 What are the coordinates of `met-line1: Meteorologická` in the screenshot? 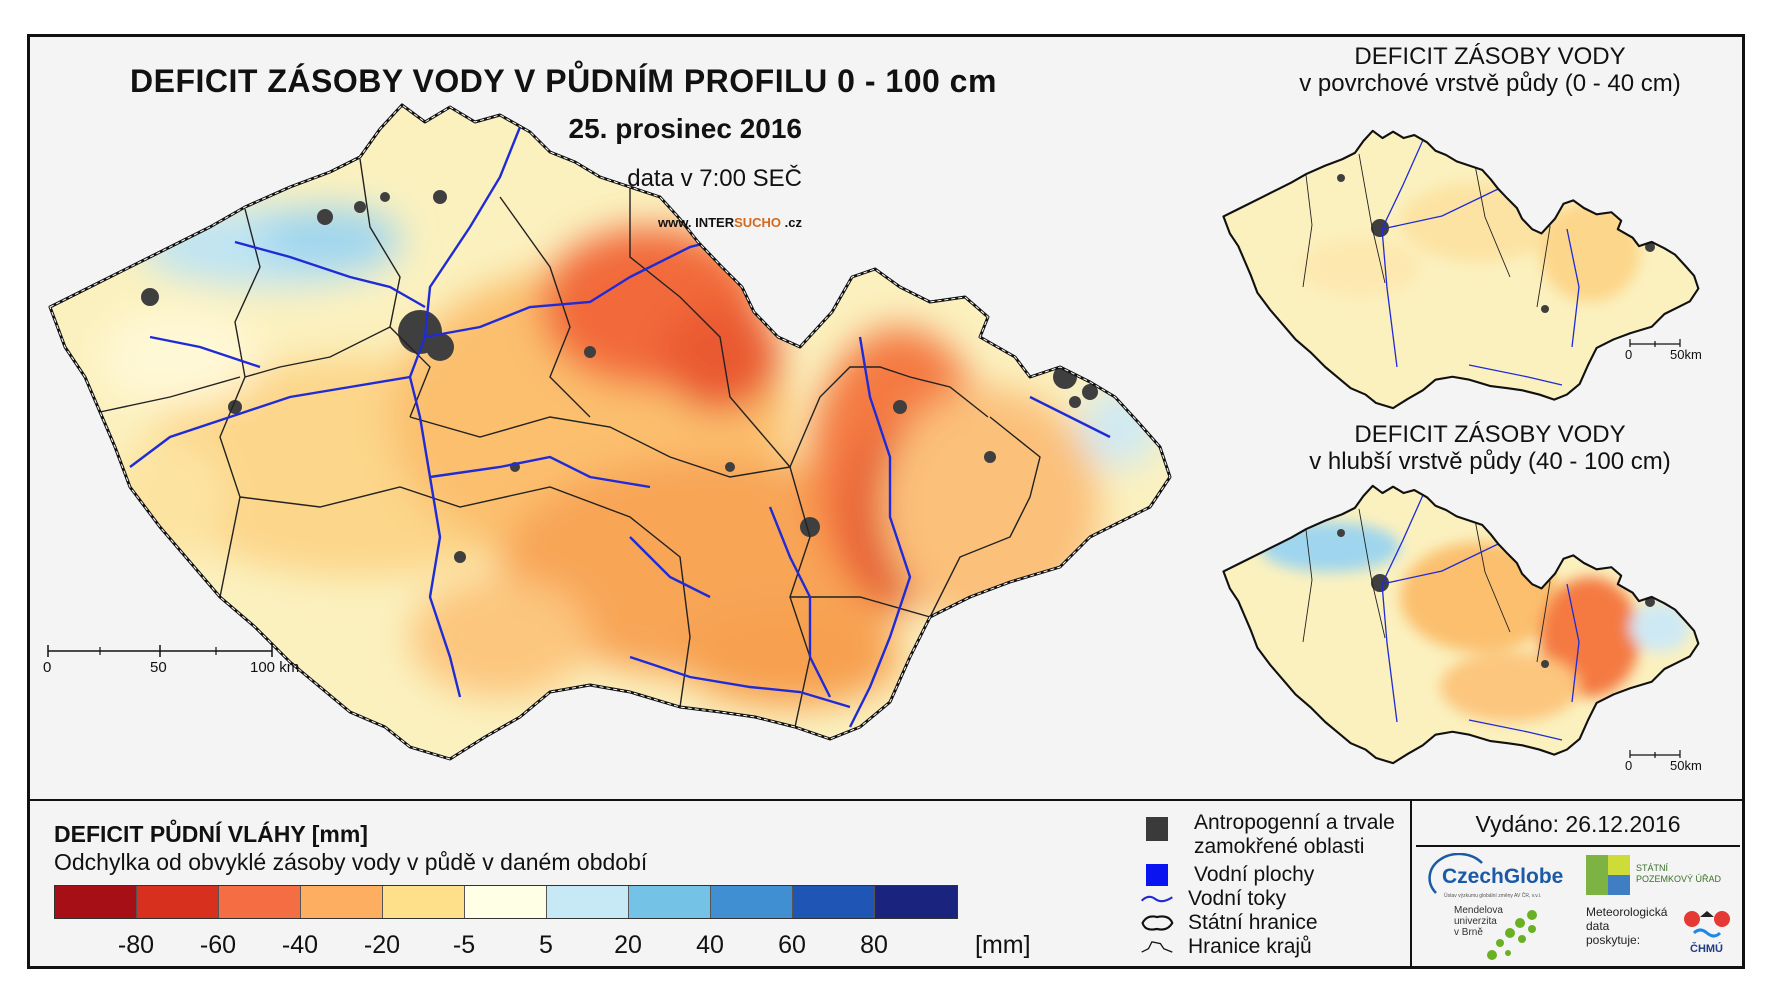 It's located at (1627, 912).